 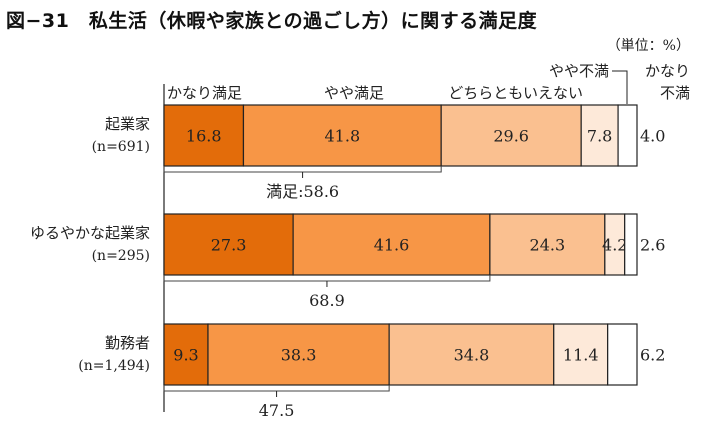 I want to click on satisfied-total-label: 47.5, so click(x=277, y=410).